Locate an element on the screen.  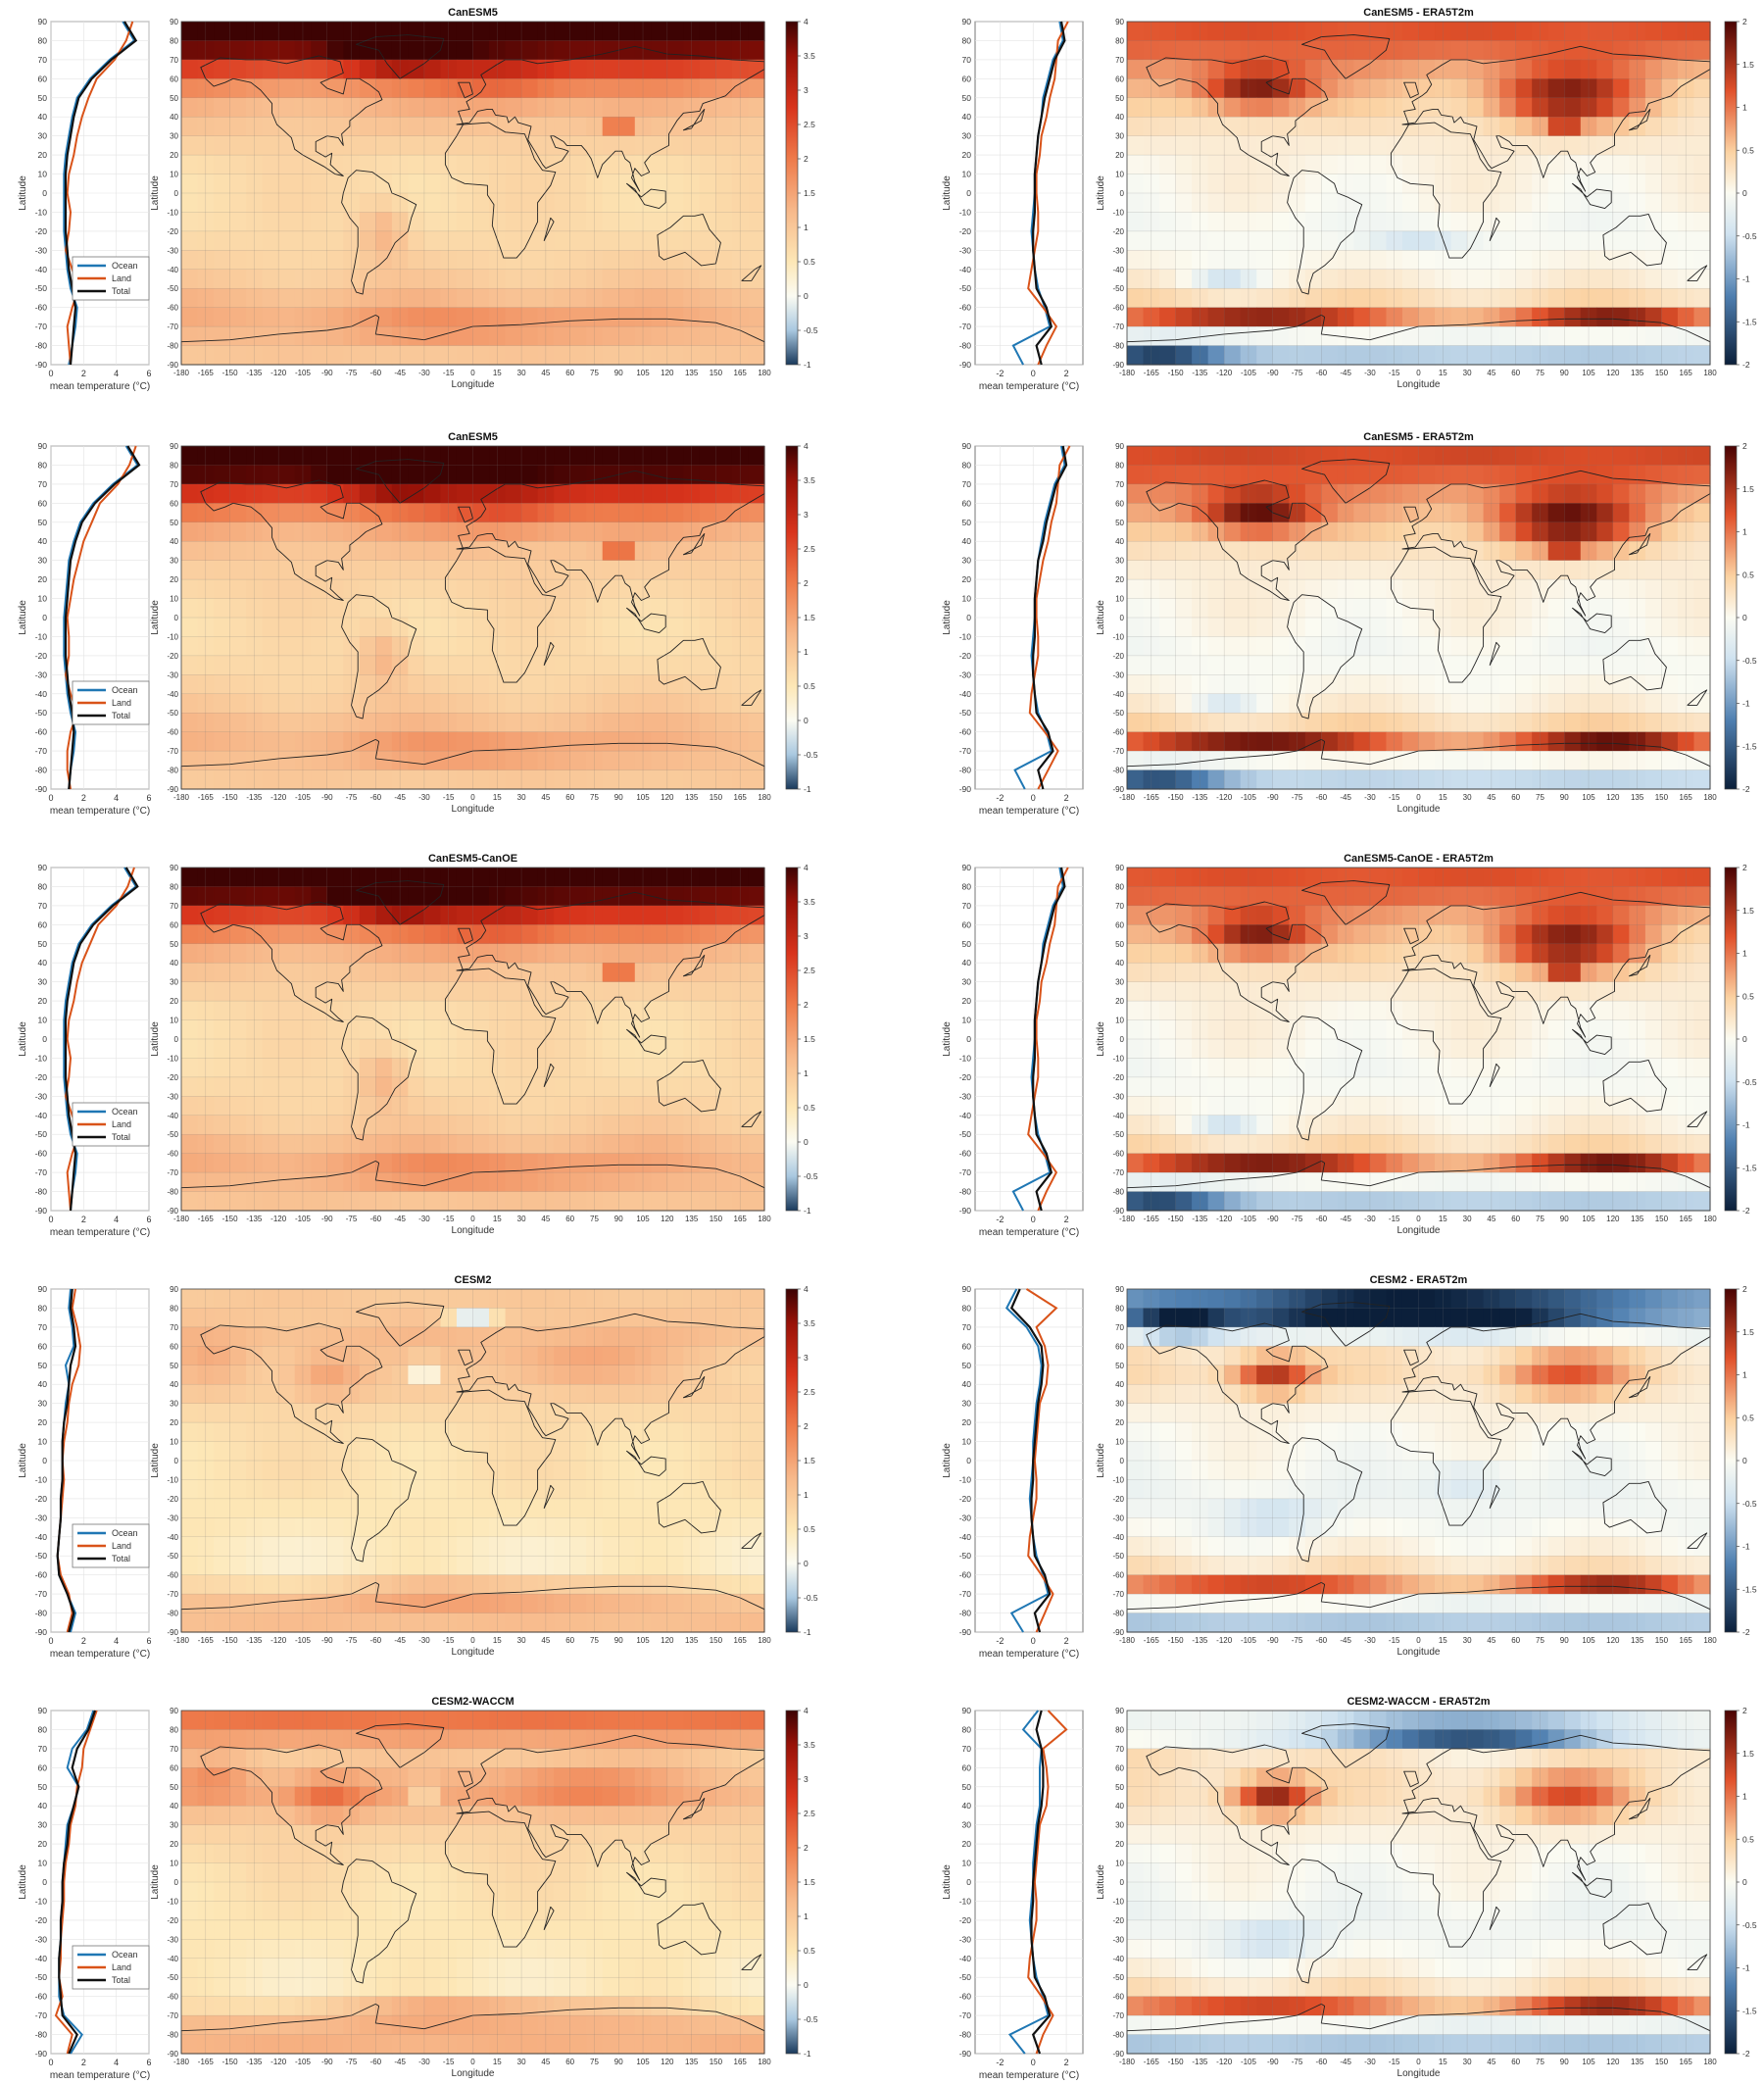
profile-lat-tick: 40 is located at coordinates (43, 541).